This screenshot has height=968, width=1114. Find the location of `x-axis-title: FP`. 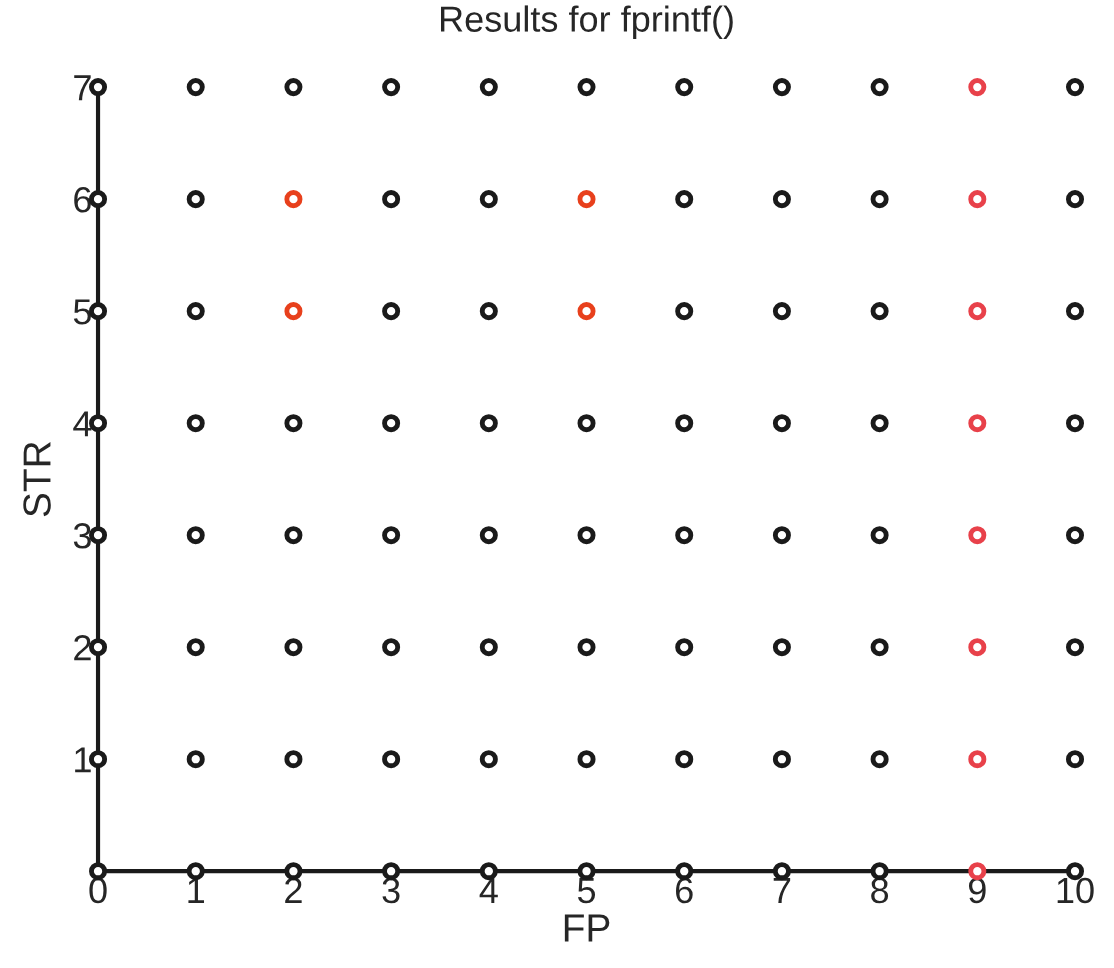

x-axis-title: FP is located at coordinates (587, 928).